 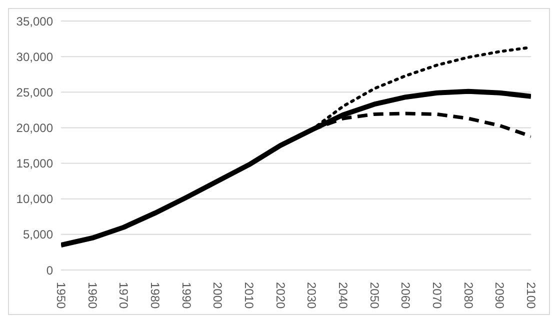 I want to click on x-tick-label: 2100, so click(x=531, y=296).